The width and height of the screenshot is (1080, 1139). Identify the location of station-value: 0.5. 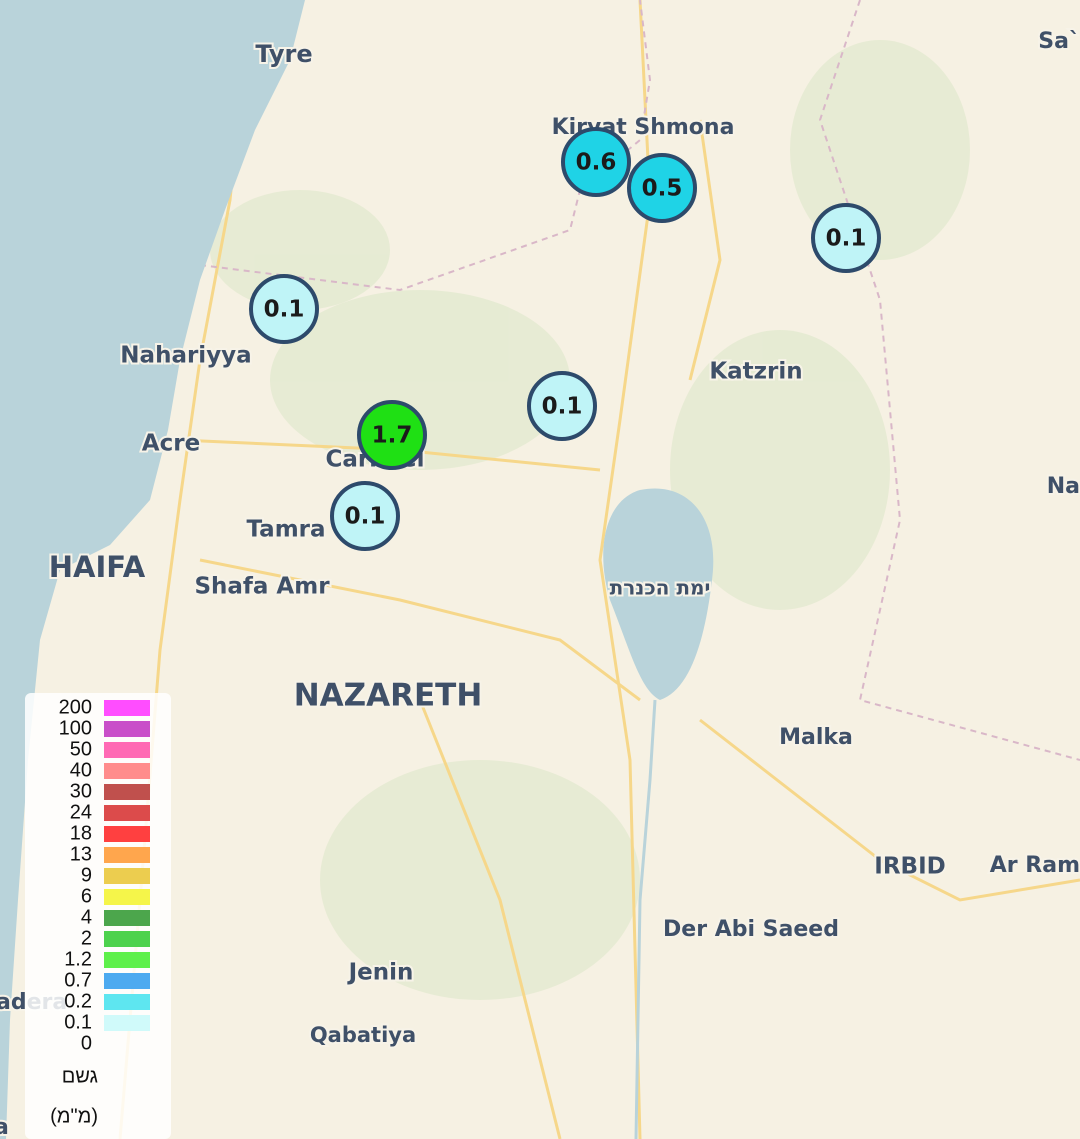
(662, 189).